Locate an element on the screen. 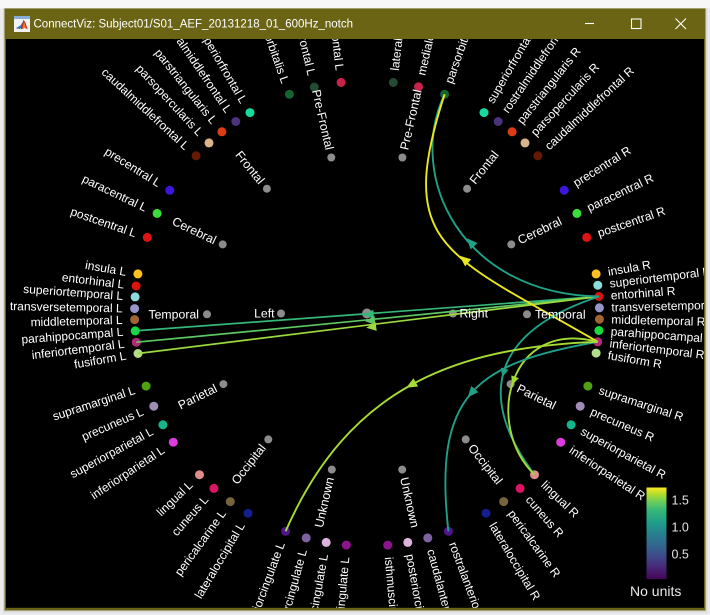  svg-text: Left is located at coordinates (264, 314).